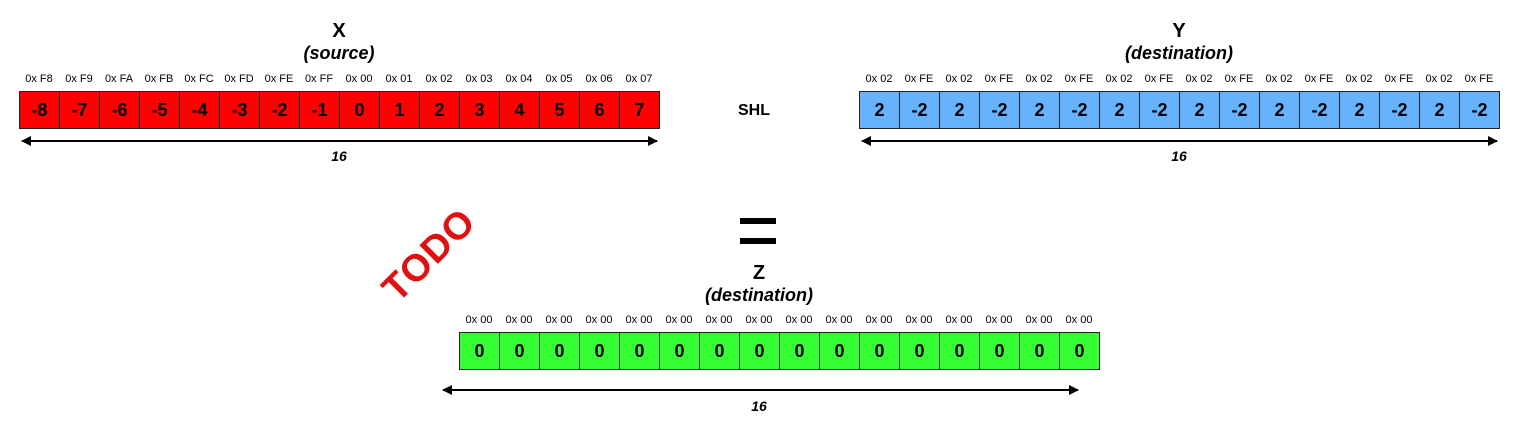 The height and width of the screenshot is (430, 1522). Describe the element at coordinates (39, 79) in the screenshot. I see `x-hex-label: 0x F8` at that location.